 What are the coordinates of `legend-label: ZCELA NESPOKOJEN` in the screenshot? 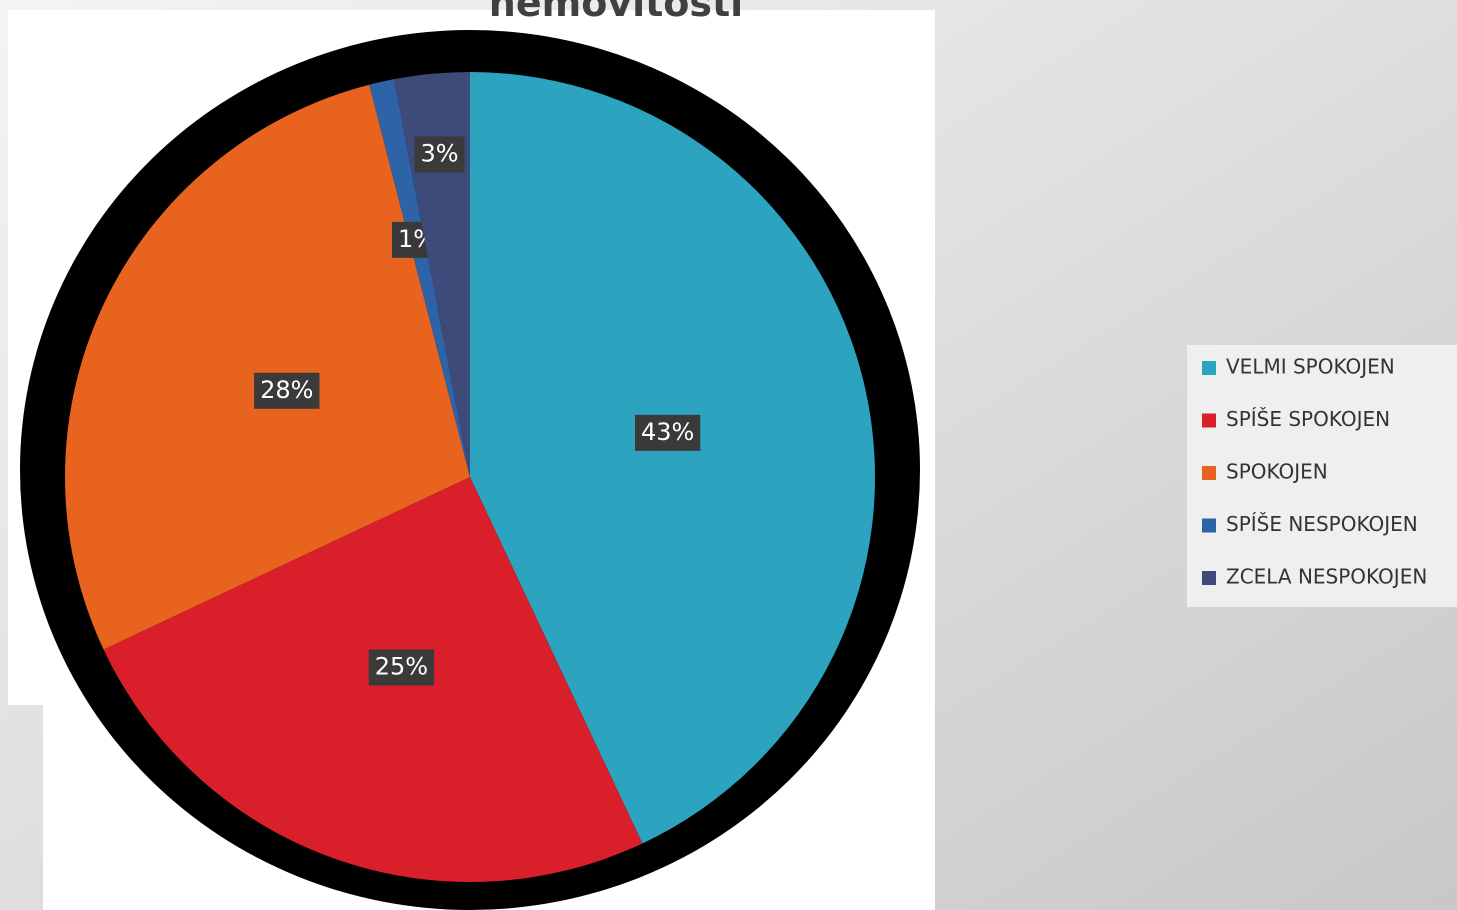 It's located at (1326, 577).